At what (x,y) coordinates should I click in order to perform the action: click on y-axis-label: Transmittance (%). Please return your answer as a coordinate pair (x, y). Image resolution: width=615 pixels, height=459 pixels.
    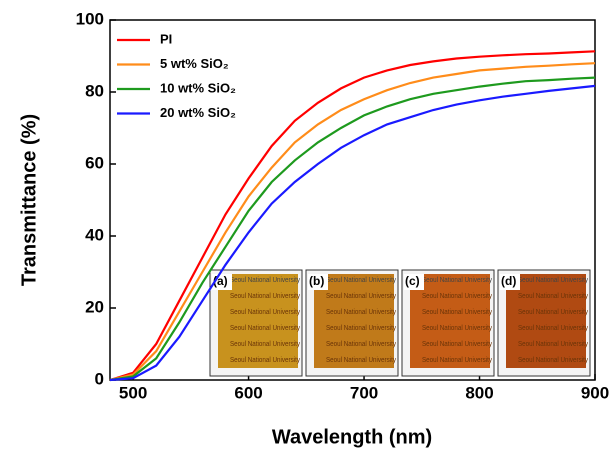
    Looking at the image, I should click on (29, 200).